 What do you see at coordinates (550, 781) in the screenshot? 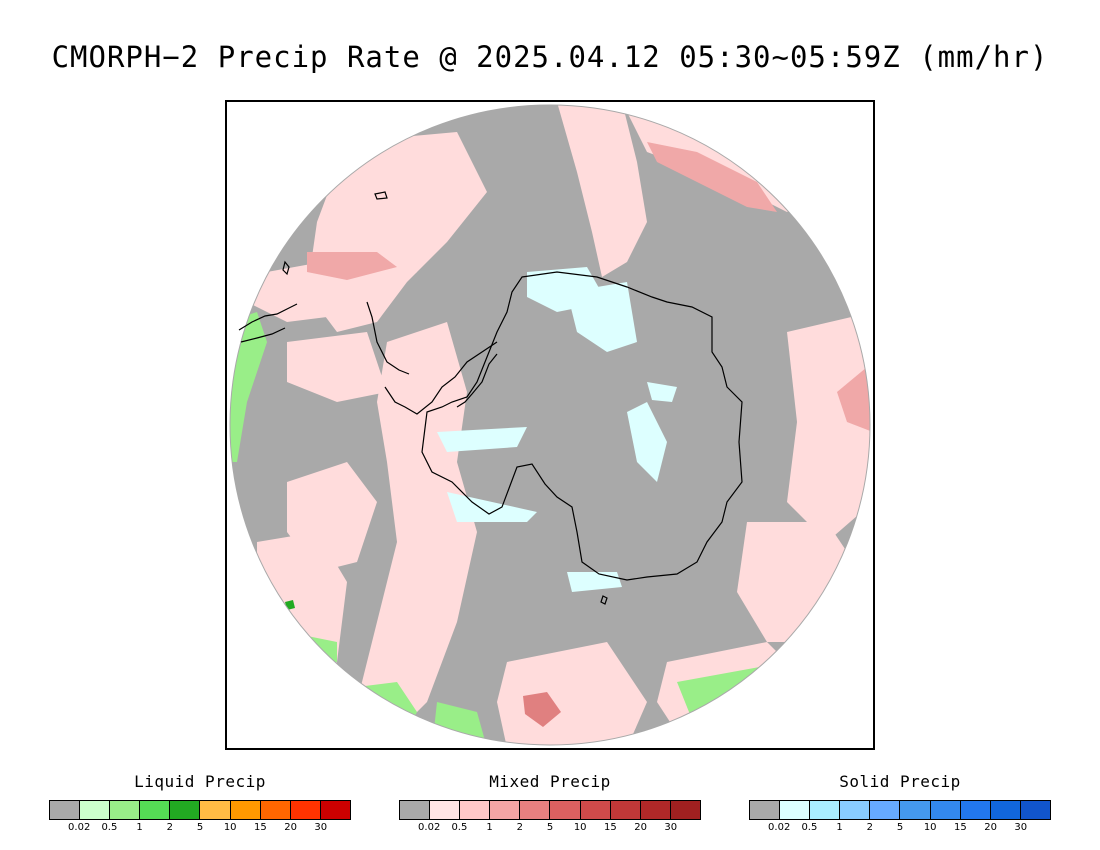
I see `legend-title-mixed: Mixed Precip` at bounding box center [550, 781].